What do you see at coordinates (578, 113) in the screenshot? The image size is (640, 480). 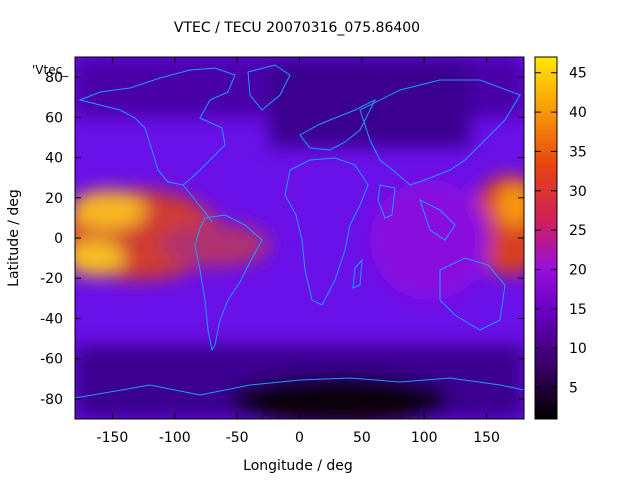 I see `colorbar-tick-label: 40` at bounding box center [578, 113].